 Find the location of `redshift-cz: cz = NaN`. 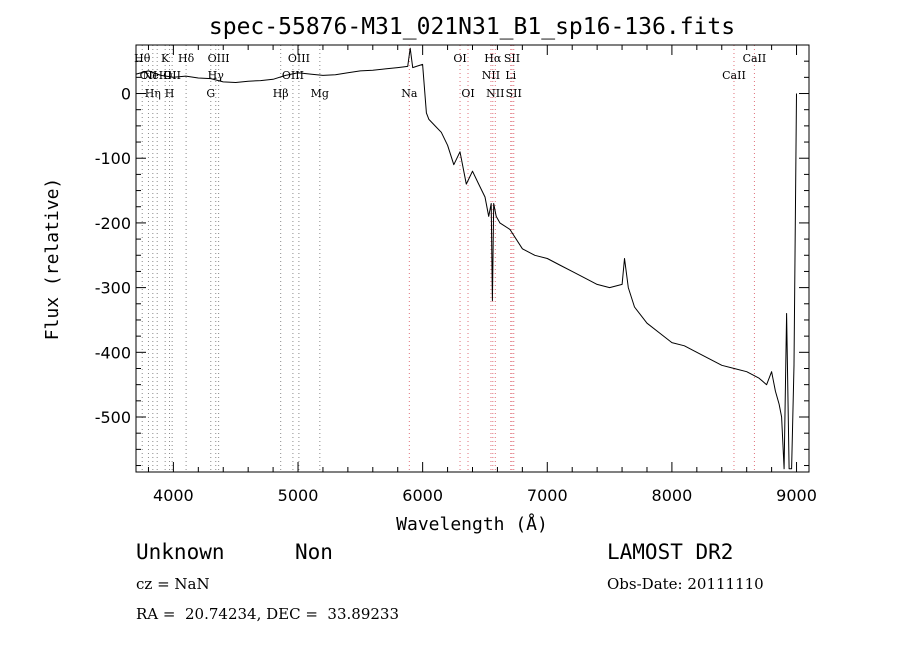

redshift-cz: cz = NaN is located at coordinates (173, 584).